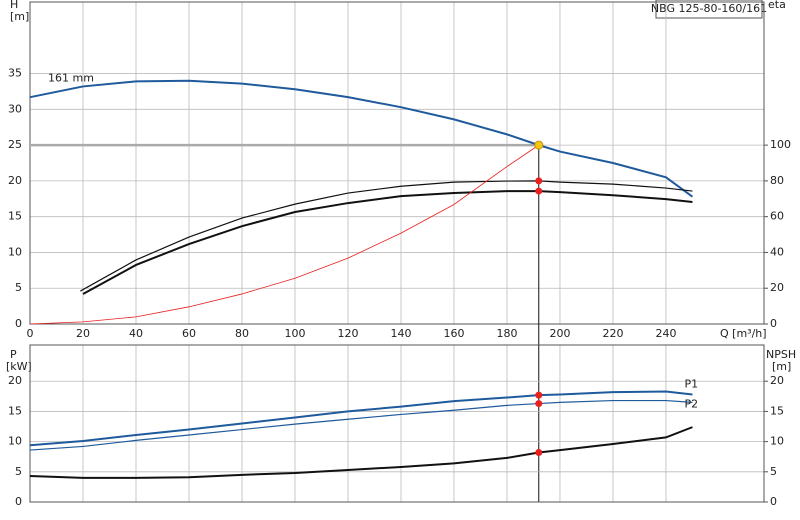  I want to click on x-tick-label: 240, so click(665, 333).